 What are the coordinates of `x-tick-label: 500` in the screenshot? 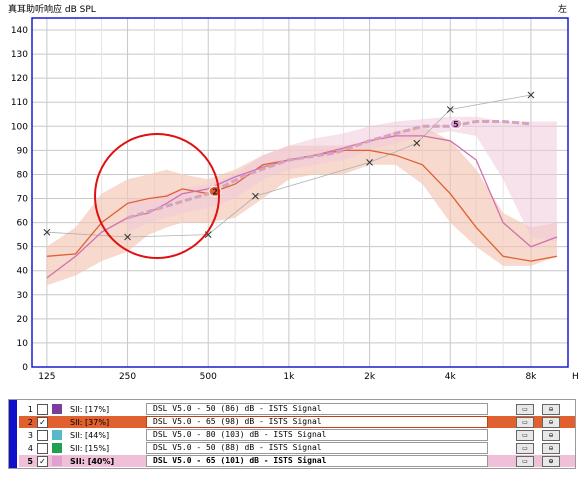 It's located at (208, 377).